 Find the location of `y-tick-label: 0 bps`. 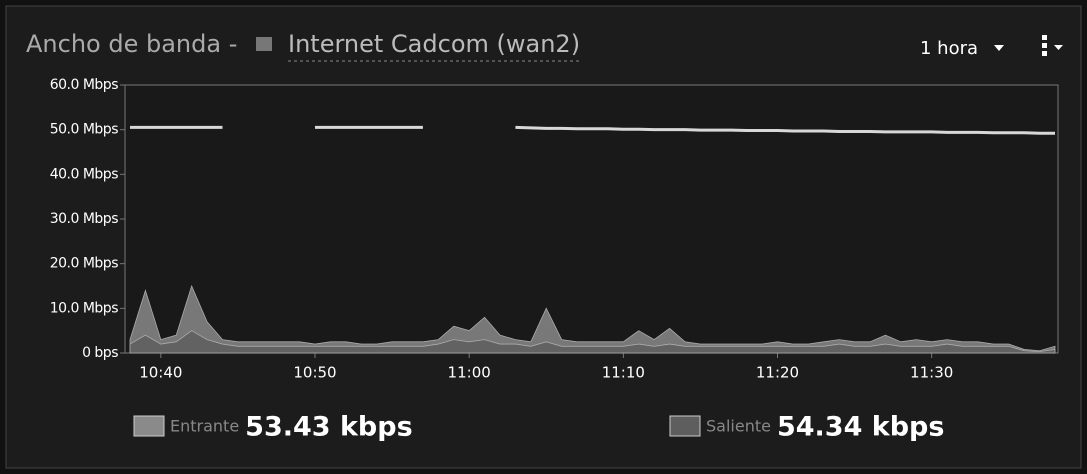

y-tick-label: 0 bps is located at coordinates (100, 353).